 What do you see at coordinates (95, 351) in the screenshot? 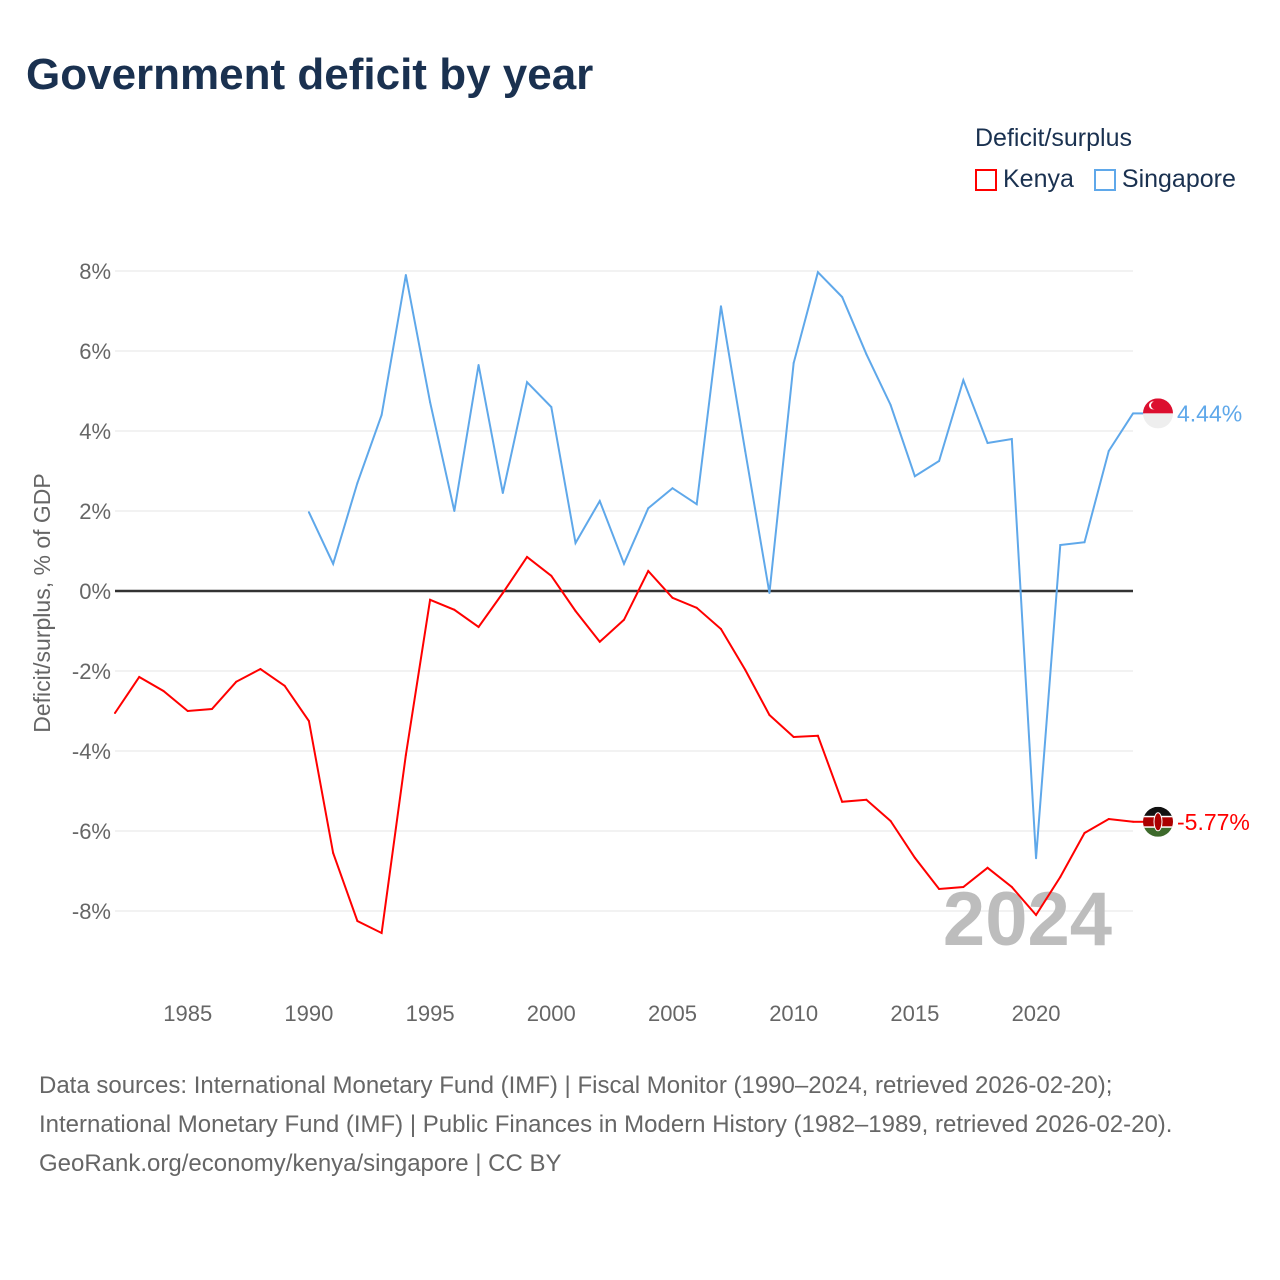
I see `y-tick-label: 6%` at bounding box center [95, 351].